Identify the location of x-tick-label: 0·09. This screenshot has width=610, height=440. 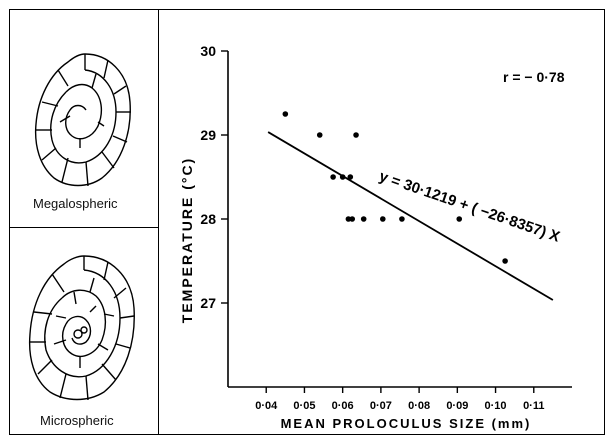
(457, 406).